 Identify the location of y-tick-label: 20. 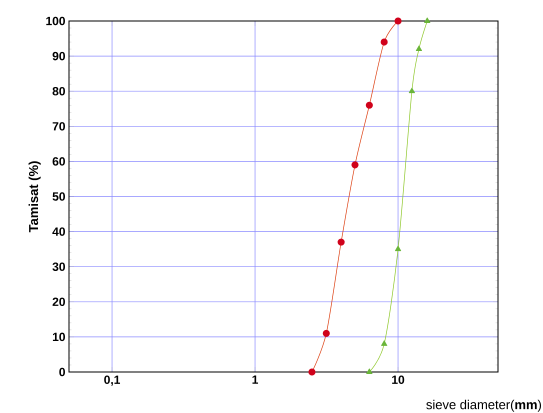
(58, 302).